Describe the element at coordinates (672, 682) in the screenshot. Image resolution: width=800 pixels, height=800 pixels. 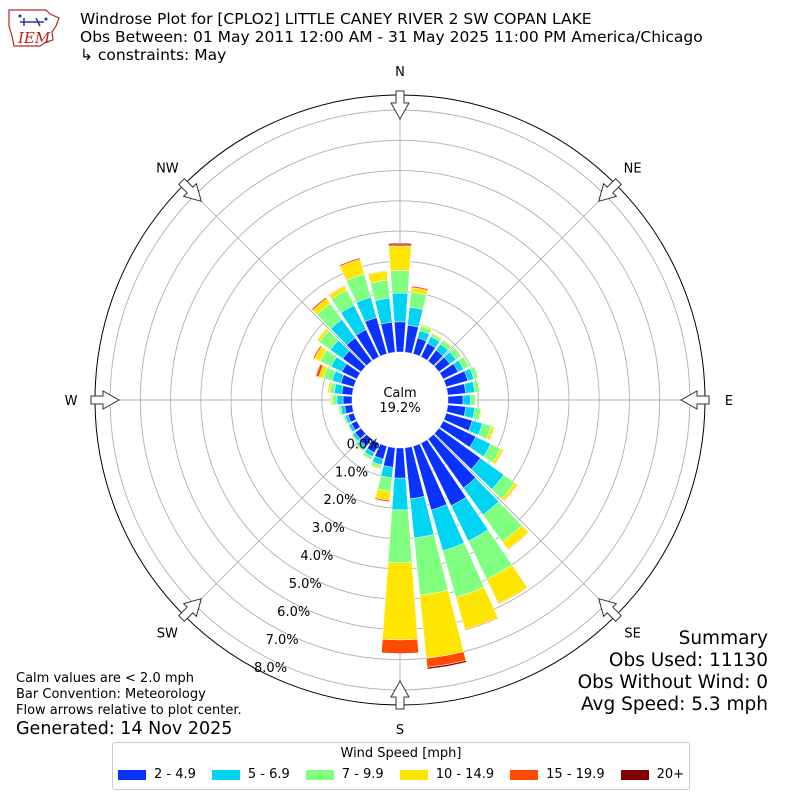
I see `obs-without-wind: Obs Without Wind: 0` at that location.